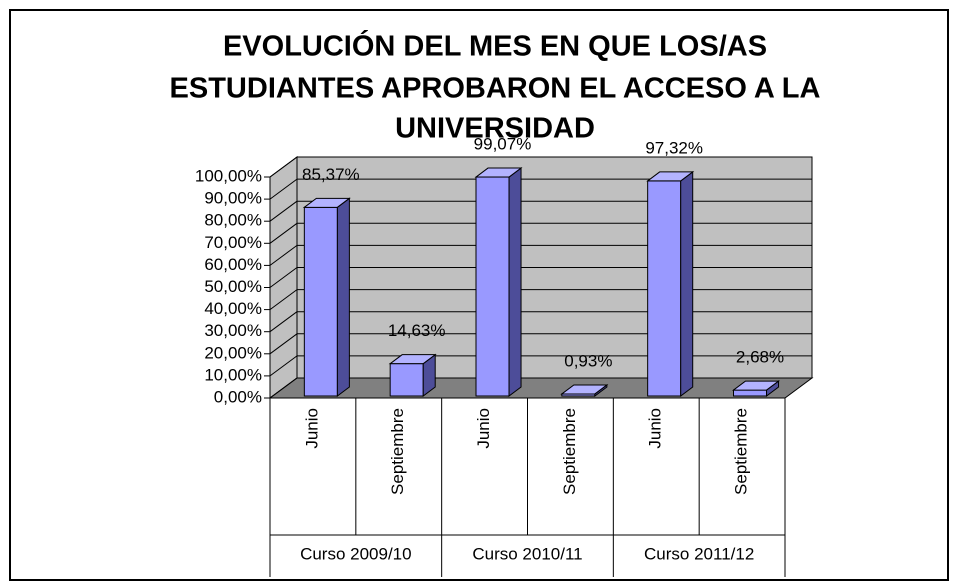  What do you see at coordinates (417, 330) in the screenshot?
I see `data-label: 14,63%` at bounding box center [417, 330].